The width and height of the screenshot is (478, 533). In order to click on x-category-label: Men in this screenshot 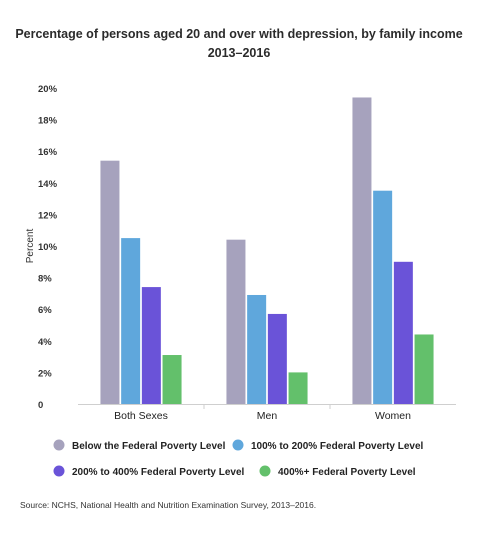, I will do `click(267, 416)`.